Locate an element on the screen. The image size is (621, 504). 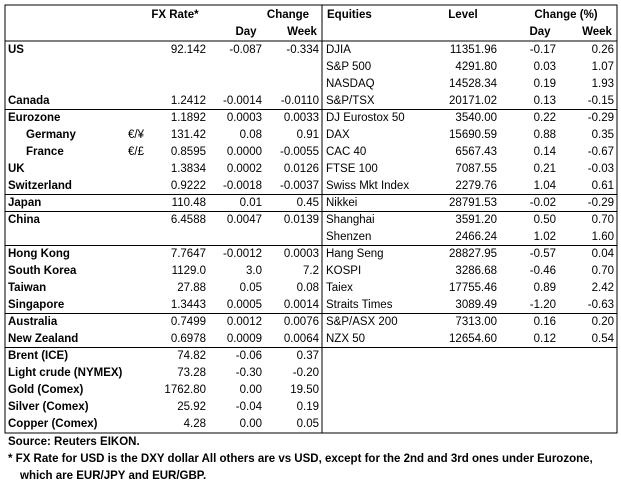
index-week: 1.07 is located at coordinates (603, 67).